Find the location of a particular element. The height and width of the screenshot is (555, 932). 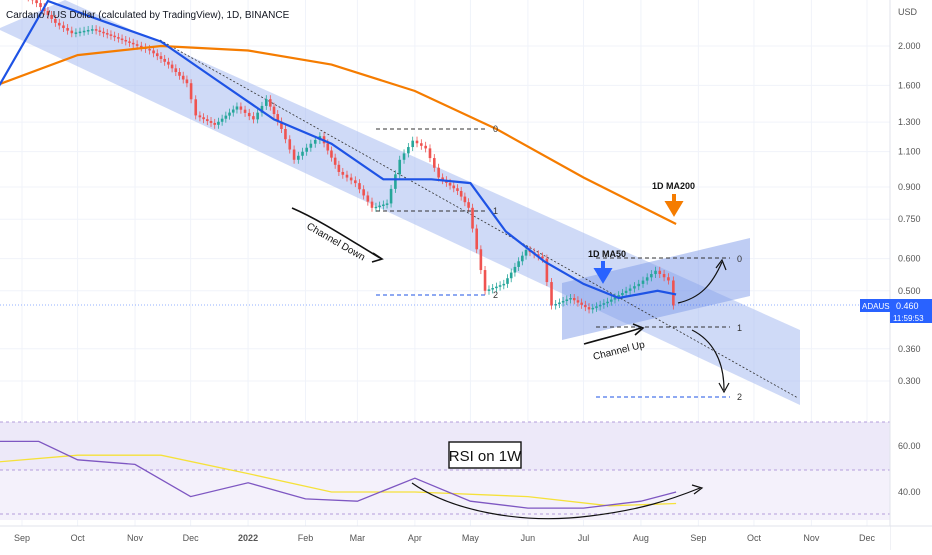

time-tick-label: Sep is located at coordinates (698, 538).